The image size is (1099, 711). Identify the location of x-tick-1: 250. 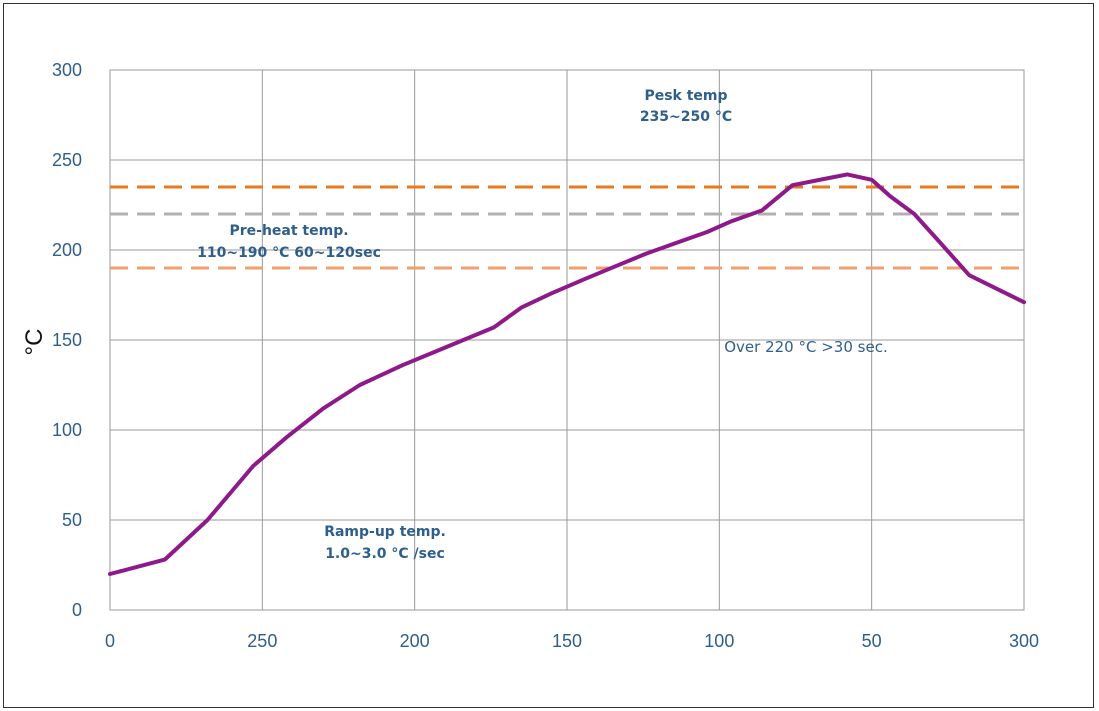
(262, 641).